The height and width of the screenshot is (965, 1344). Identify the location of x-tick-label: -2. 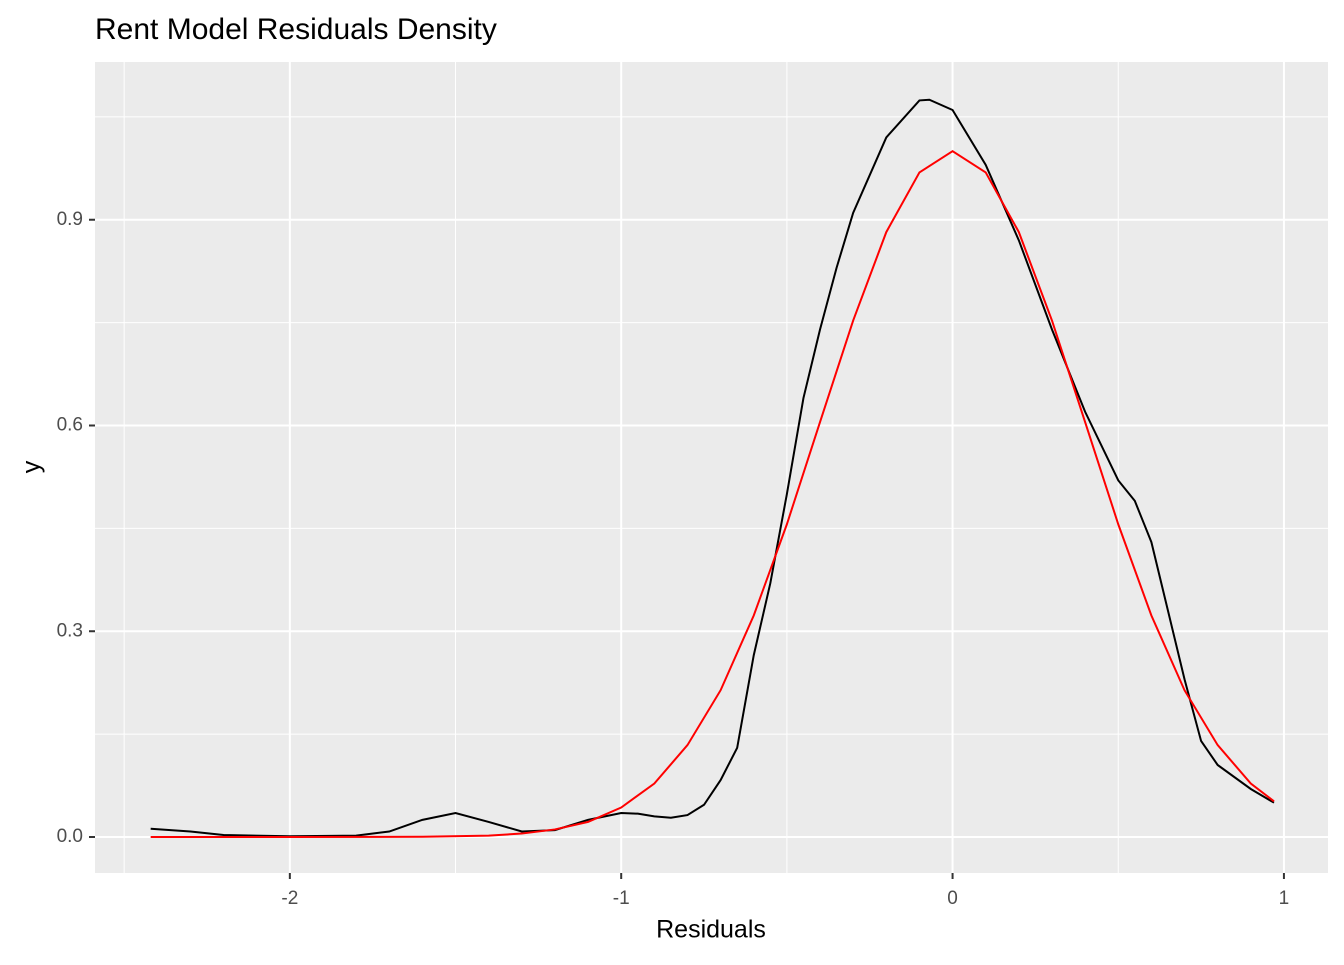
(289, 898).